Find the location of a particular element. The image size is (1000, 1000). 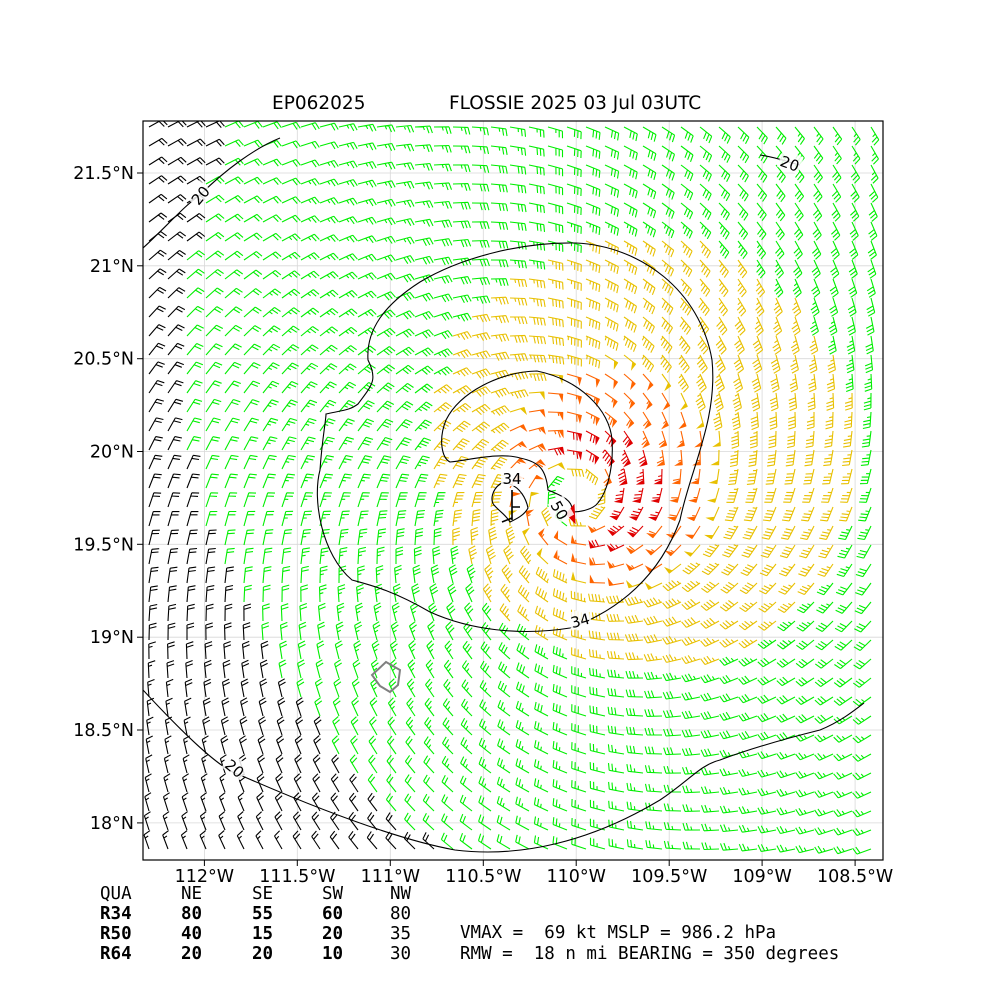

radii-header-ne: NE is located at coordinates (192, 894).